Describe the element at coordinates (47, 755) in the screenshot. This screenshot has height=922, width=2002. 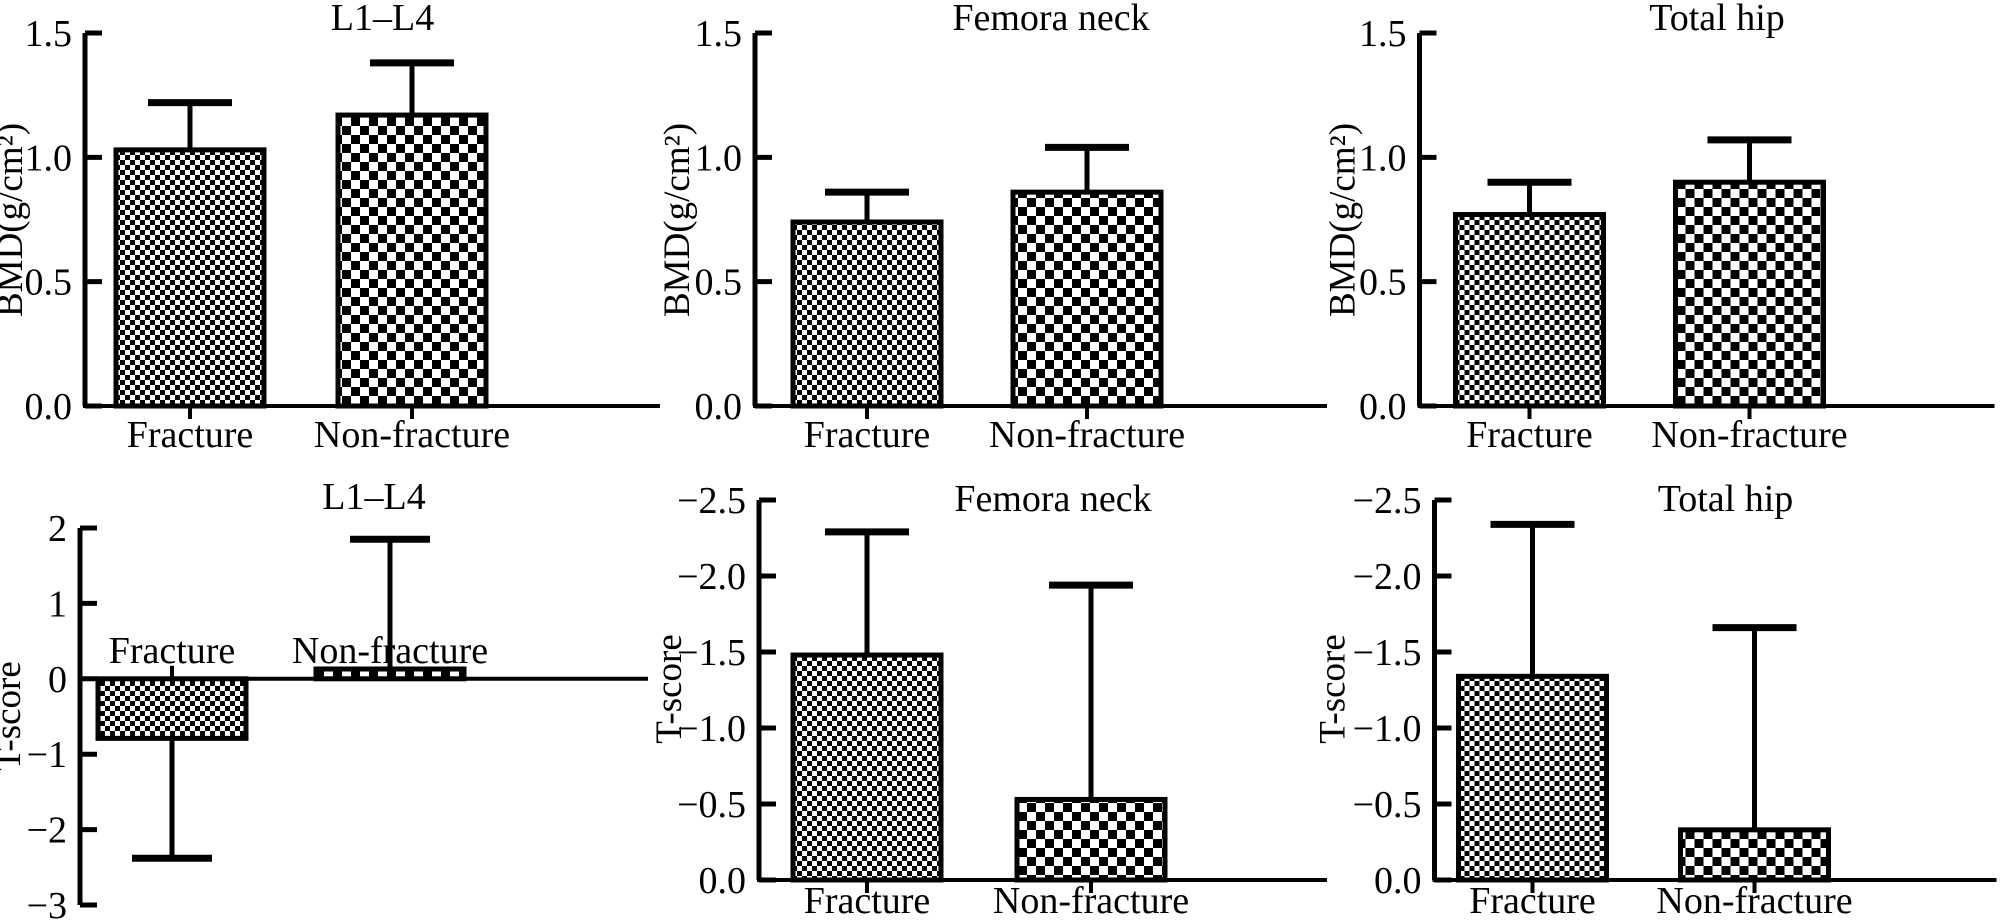
I see `y-tick-label: −1` at that location.